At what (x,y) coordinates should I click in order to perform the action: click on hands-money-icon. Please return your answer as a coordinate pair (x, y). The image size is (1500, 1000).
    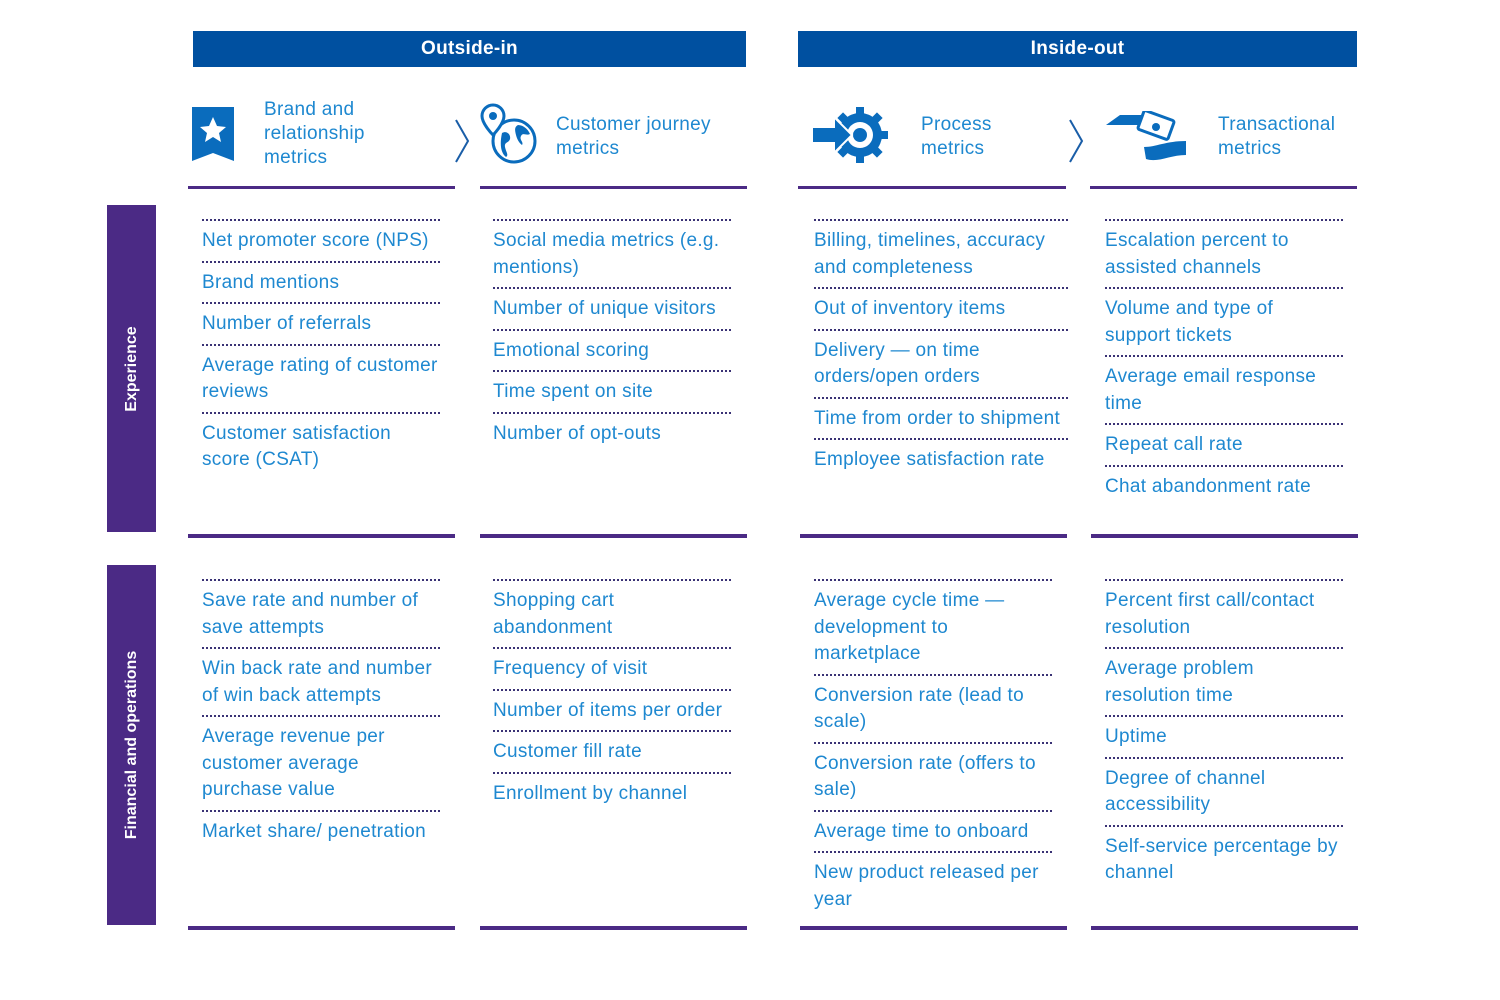
    Looking at the image, I should click on (1146, 136).